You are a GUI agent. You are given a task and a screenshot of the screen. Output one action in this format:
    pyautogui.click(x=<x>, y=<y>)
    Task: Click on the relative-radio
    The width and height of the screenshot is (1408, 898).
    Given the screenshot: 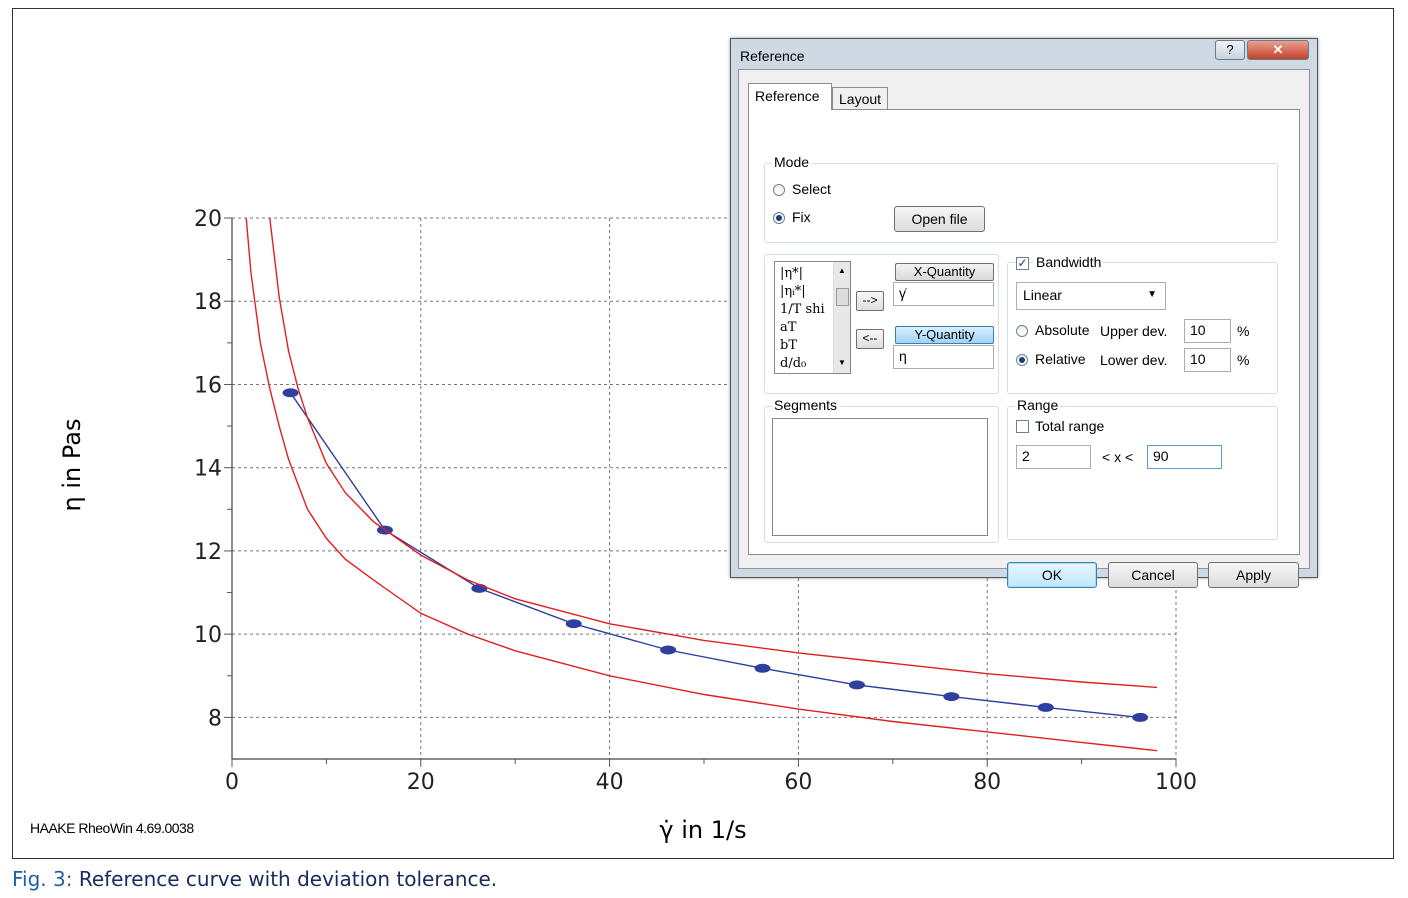 What is the action you would take?
    pyautogui.click(x=1022, y=360)
    